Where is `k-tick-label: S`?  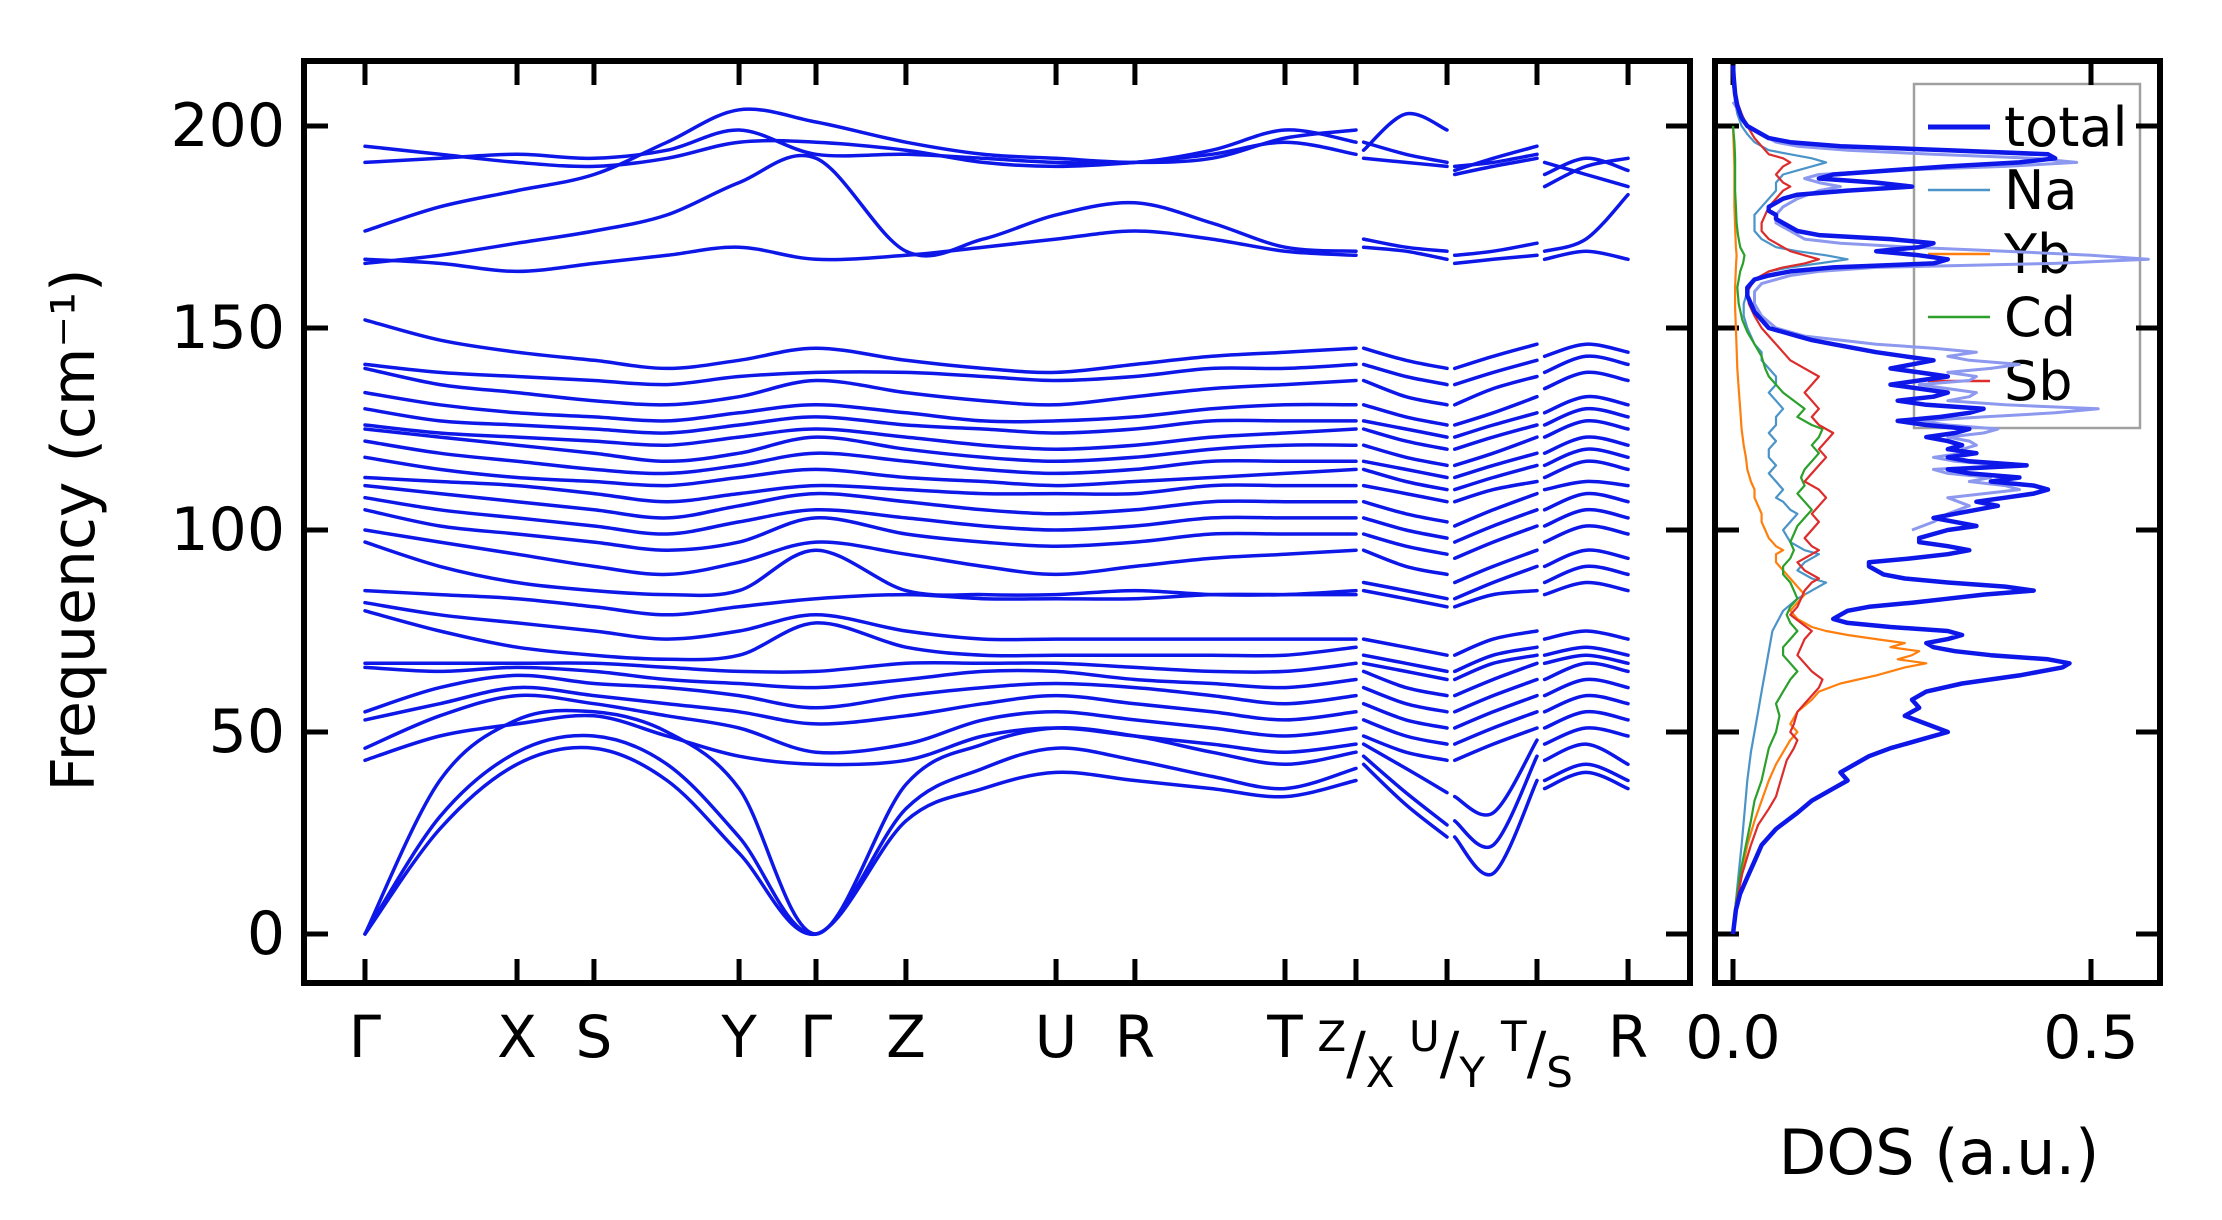
k-tick-label: S is located at coordinates (594, 1037).